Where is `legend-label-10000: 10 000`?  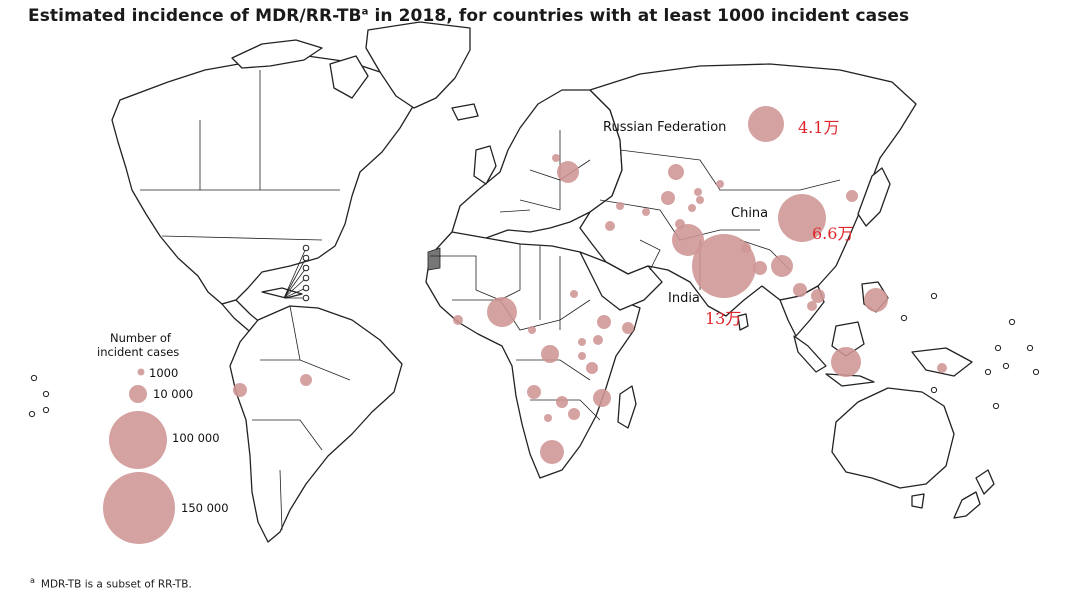
legend-label-10000: 10 000 is located at coordinates (173, 394).